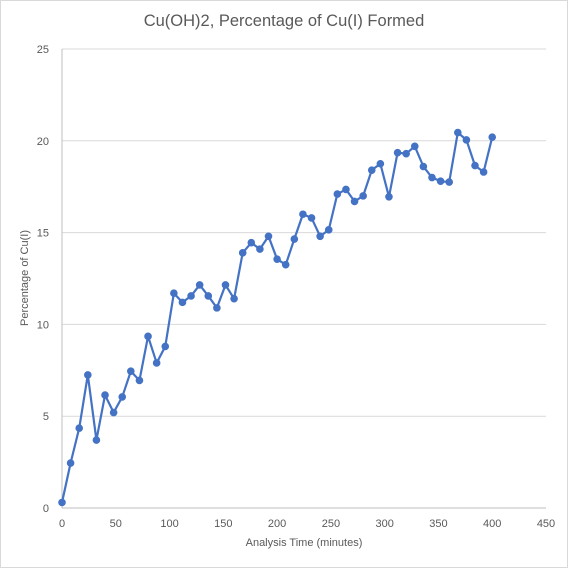  Describe the element at coordinates (492, 524) in the screenshot. I see `x-tick-label: 400` at that location.